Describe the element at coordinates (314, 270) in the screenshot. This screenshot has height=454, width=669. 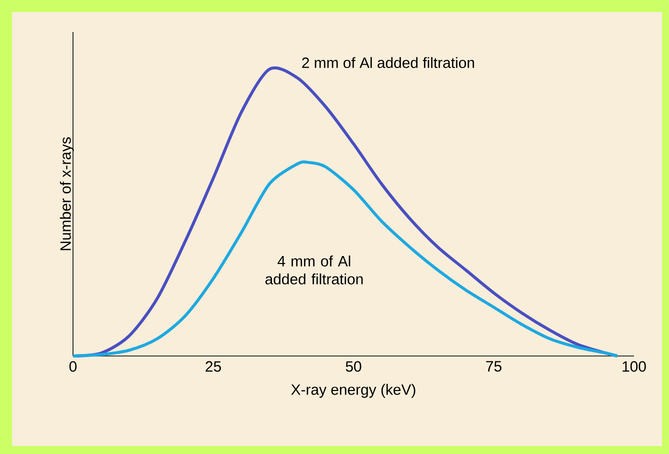
I see `text: 4 mm of Al added filtration` at that location.